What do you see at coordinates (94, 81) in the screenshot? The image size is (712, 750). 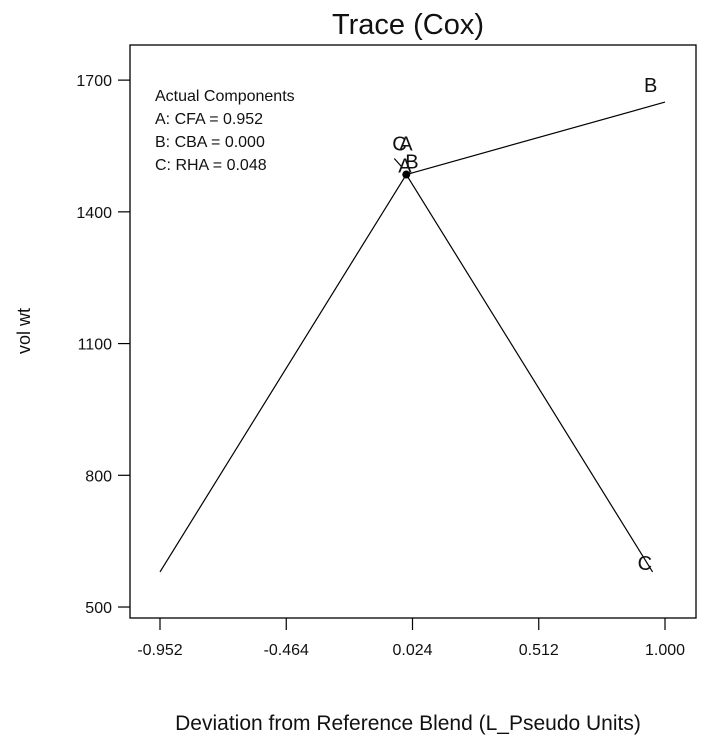 I see `y-tick-label: 1700` at bounding box center [94, 81].